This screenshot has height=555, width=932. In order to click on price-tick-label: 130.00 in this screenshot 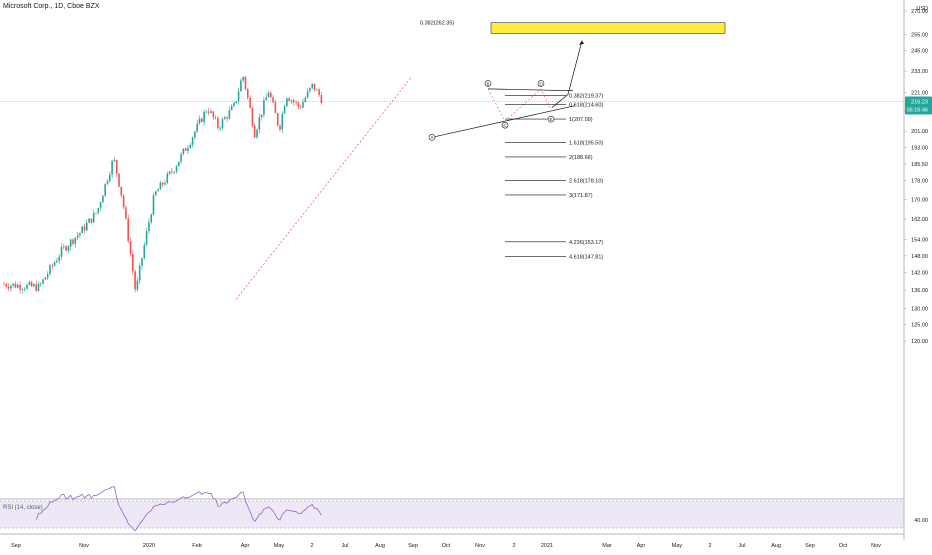, I will do `click(919, 310)`.